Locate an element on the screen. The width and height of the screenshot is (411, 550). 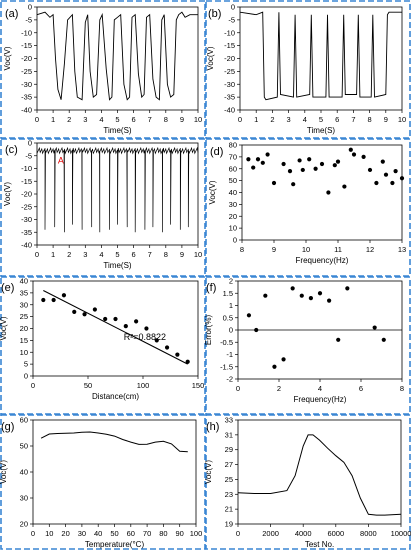
y-tick-label: -1.5 is located at coordinates (226, 366).